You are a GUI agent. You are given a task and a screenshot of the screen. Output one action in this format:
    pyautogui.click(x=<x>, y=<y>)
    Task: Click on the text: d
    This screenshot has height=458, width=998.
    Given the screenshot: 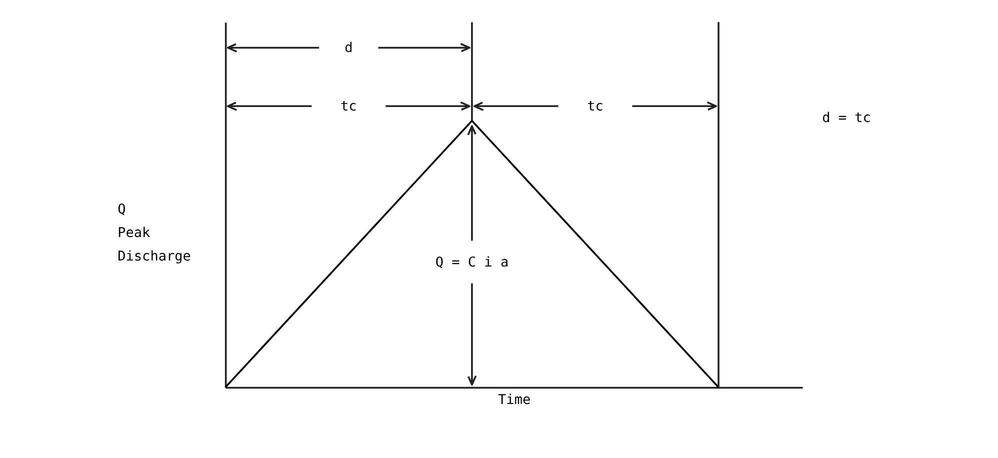 What is the action you would take?
    pyautogui.click(x=348, y=48)
    